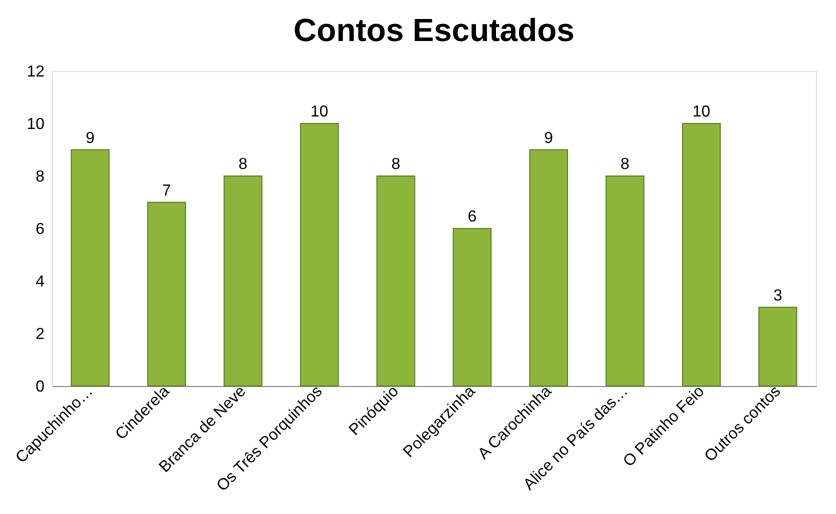 The width and height of the screenshot is (836, 514). Describe the element at coordinates (40, 334) in the screenshot. I see `y-tick-label: 2` at that location.